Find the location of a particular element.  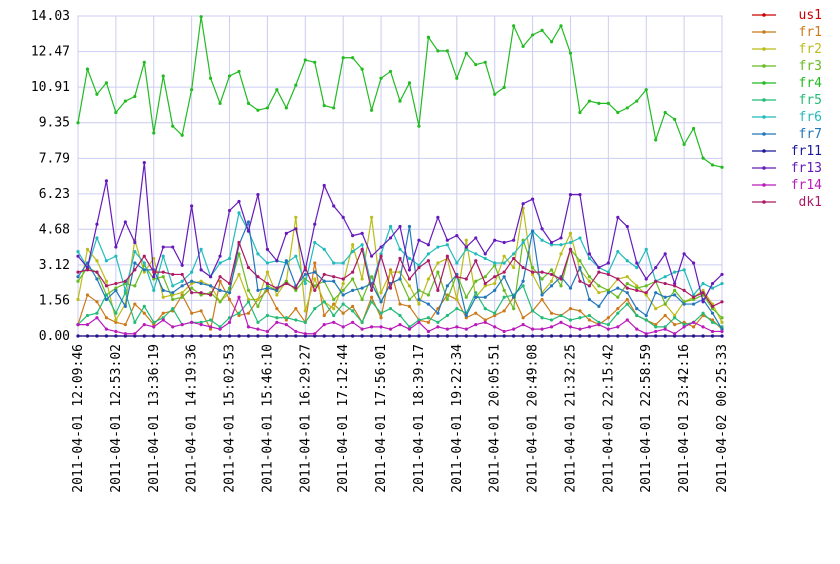

series-line is located at coordinates (400, 274).